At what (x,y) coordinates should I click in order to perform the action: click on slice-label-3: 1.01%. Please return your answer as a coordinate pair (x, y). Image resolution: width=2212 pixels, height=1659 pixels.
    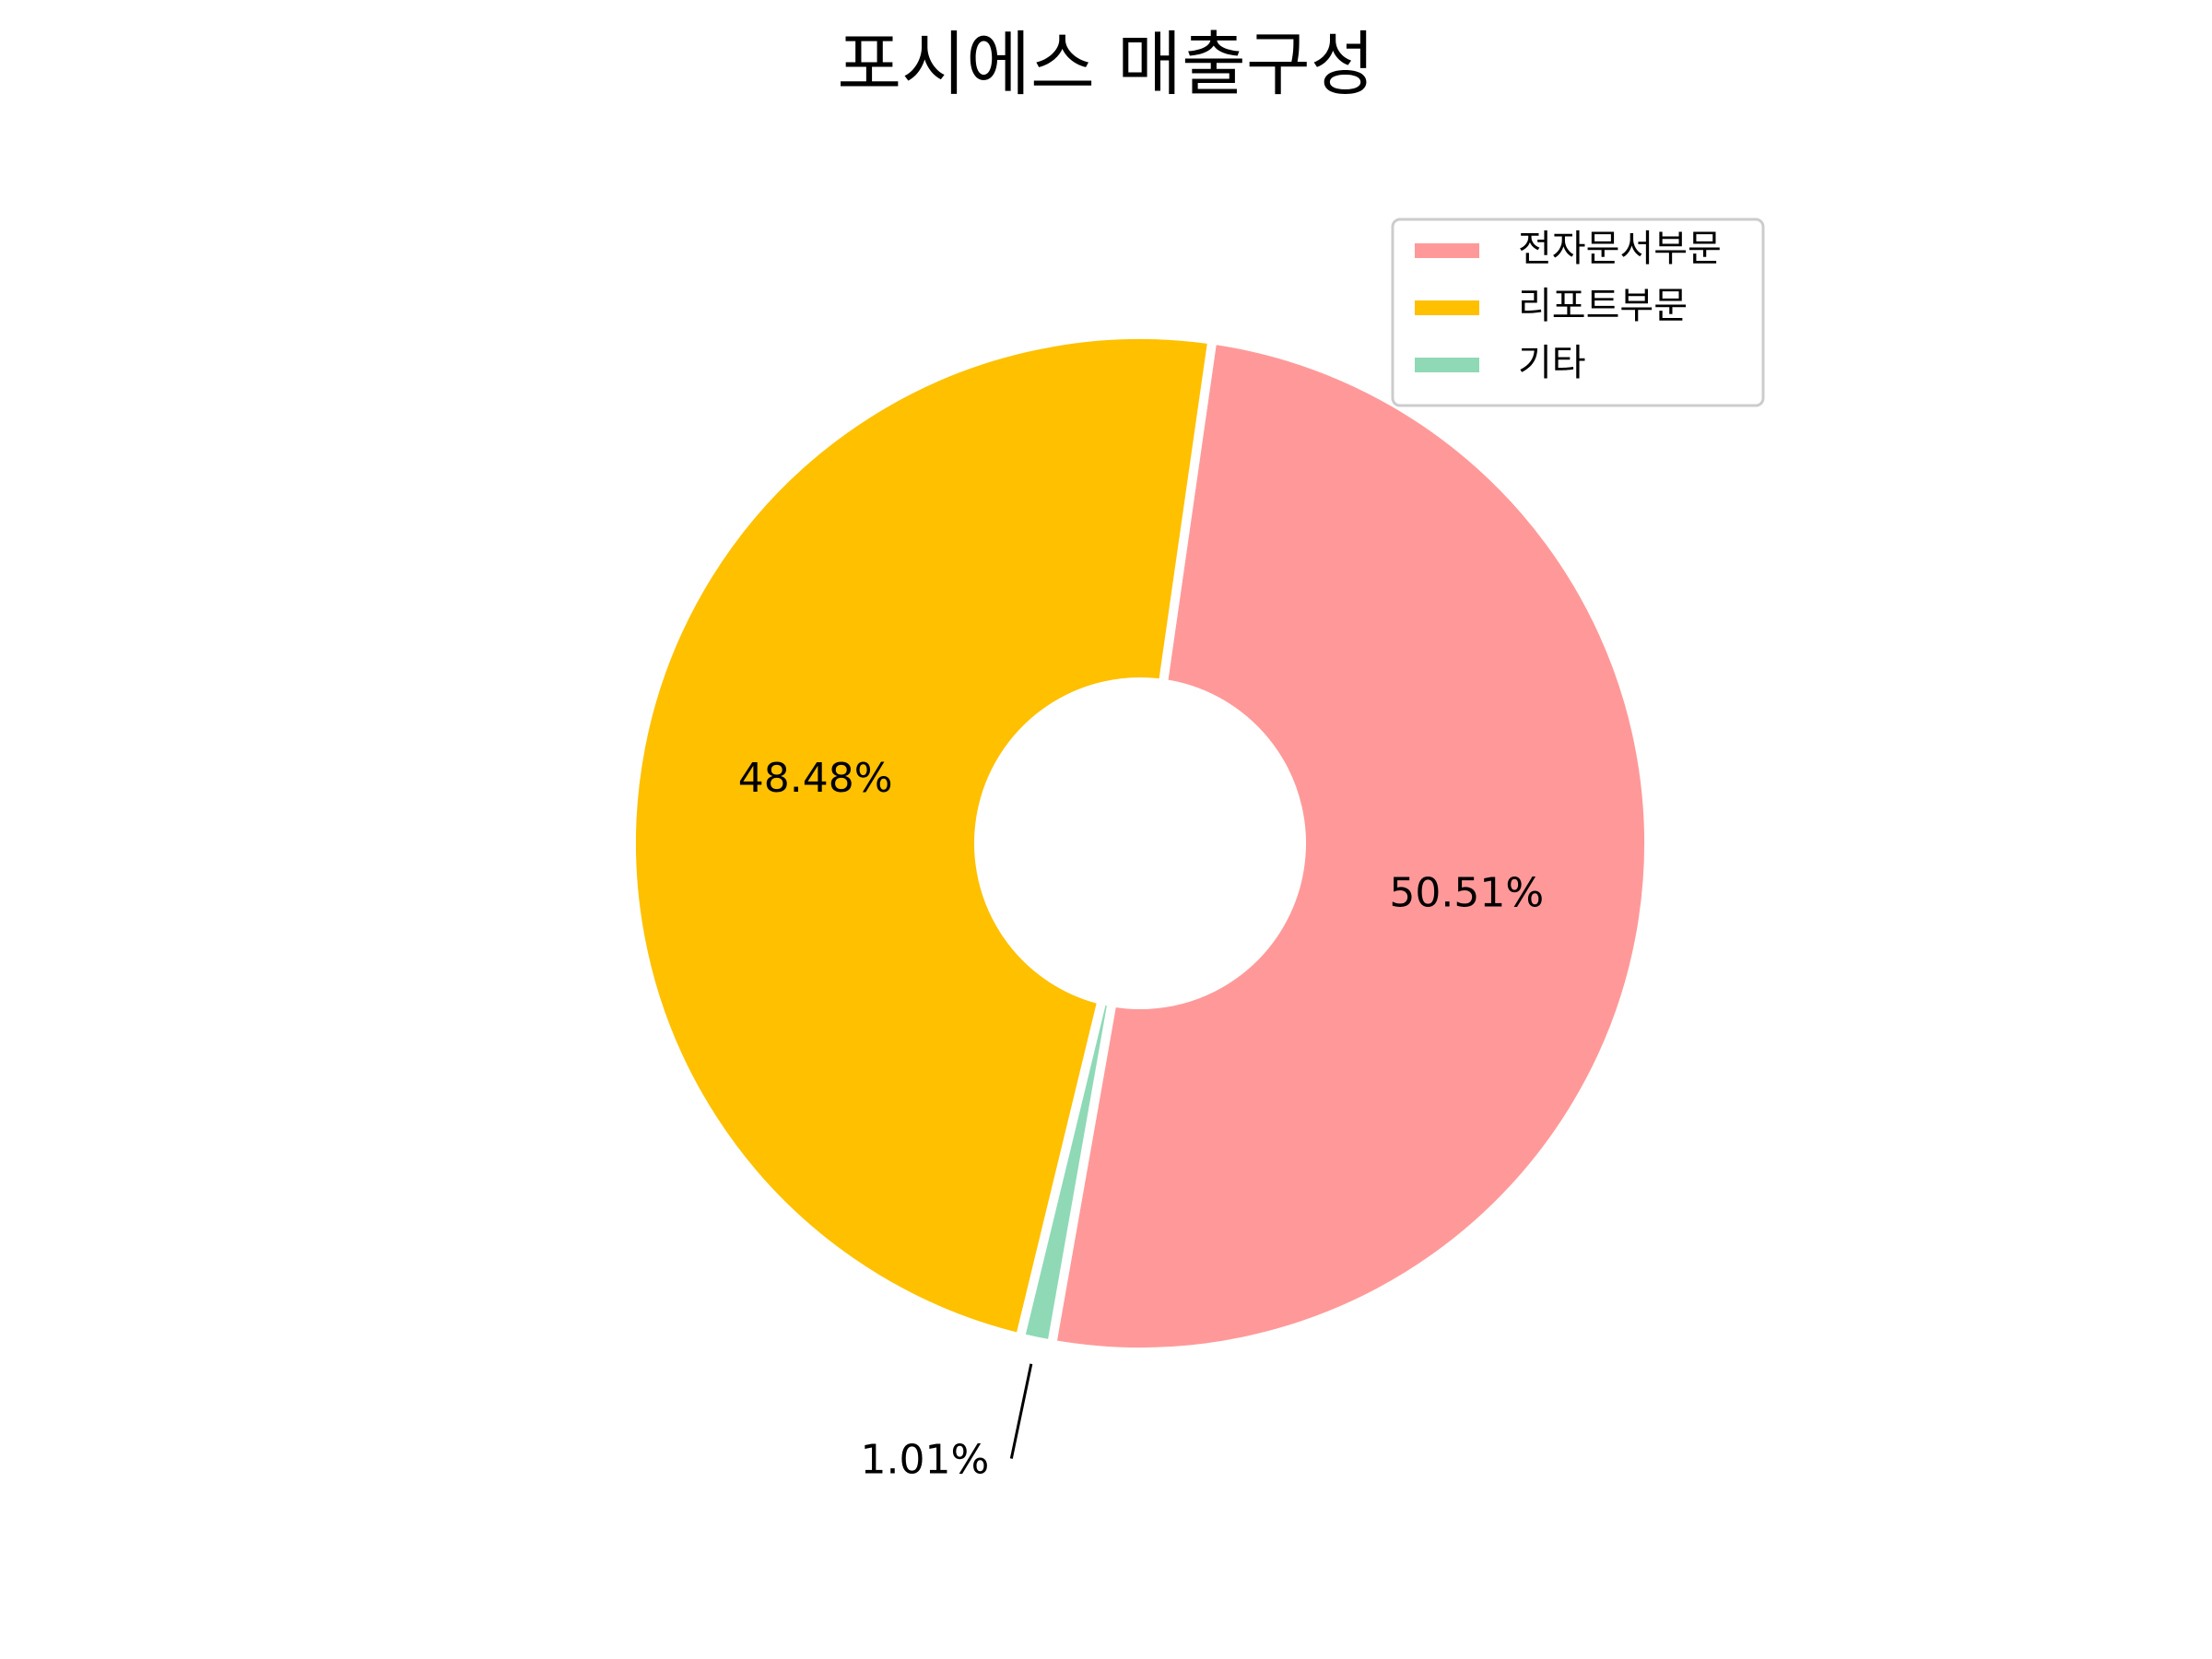
    Looking at the image, I should click on (925, 1460).